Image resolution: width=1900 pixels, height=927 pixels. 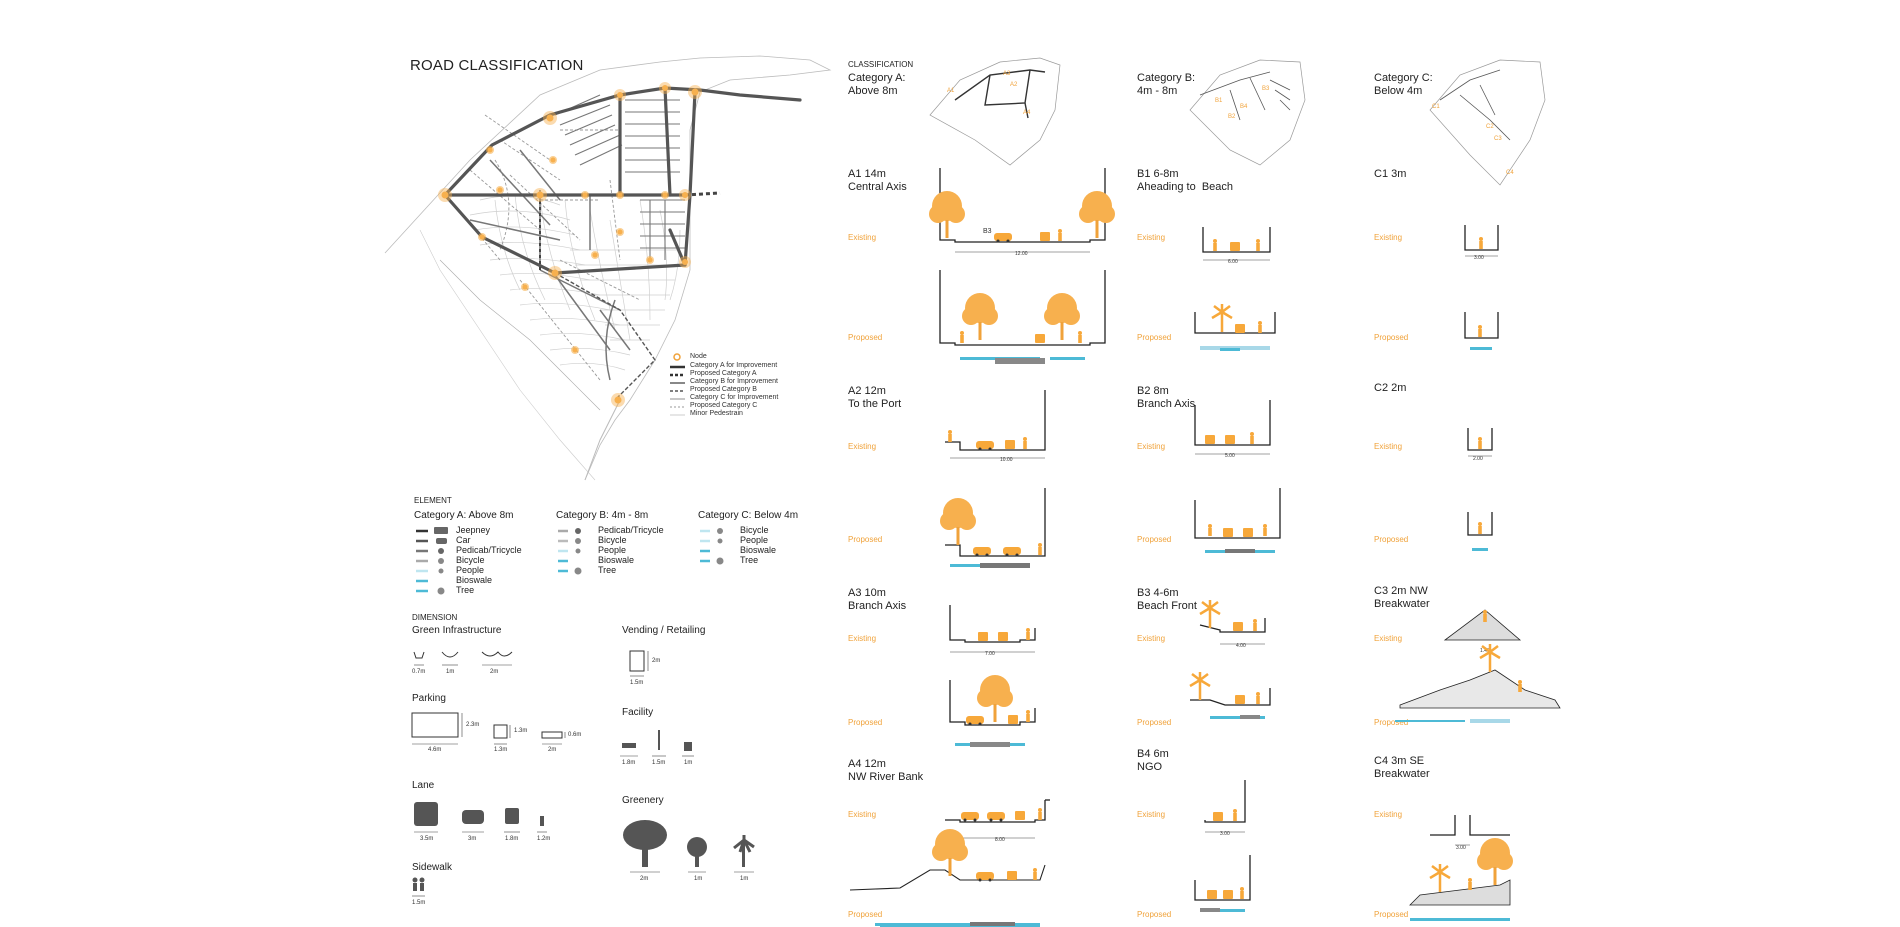 I want to click on tag-c3-proposed: Proposed, so click(x=1391, y=722).